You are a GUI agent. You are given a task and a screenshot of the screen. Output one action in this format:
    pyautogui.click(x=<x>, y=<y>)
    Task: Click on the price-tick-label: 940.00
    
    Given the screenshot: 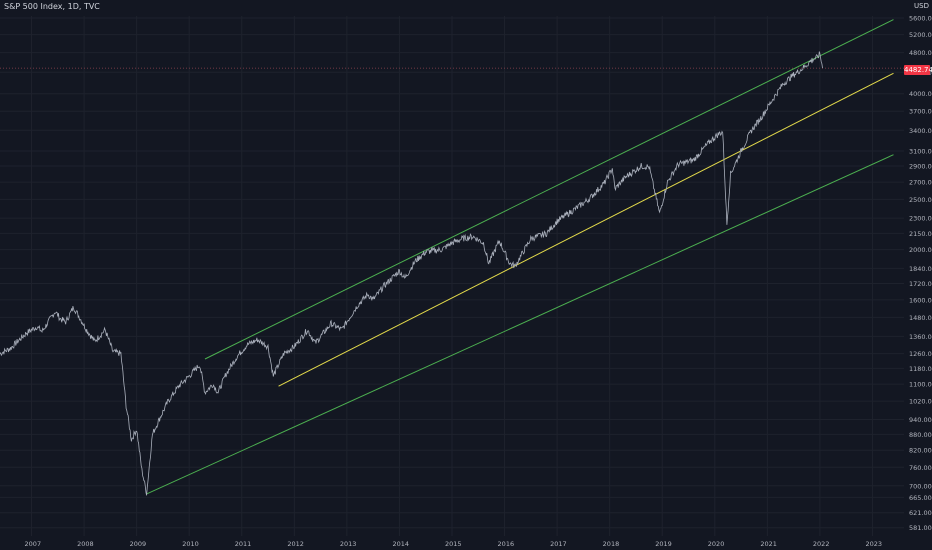 What is the action you would take?
    pyautogui.click(x=920, y=420)
    